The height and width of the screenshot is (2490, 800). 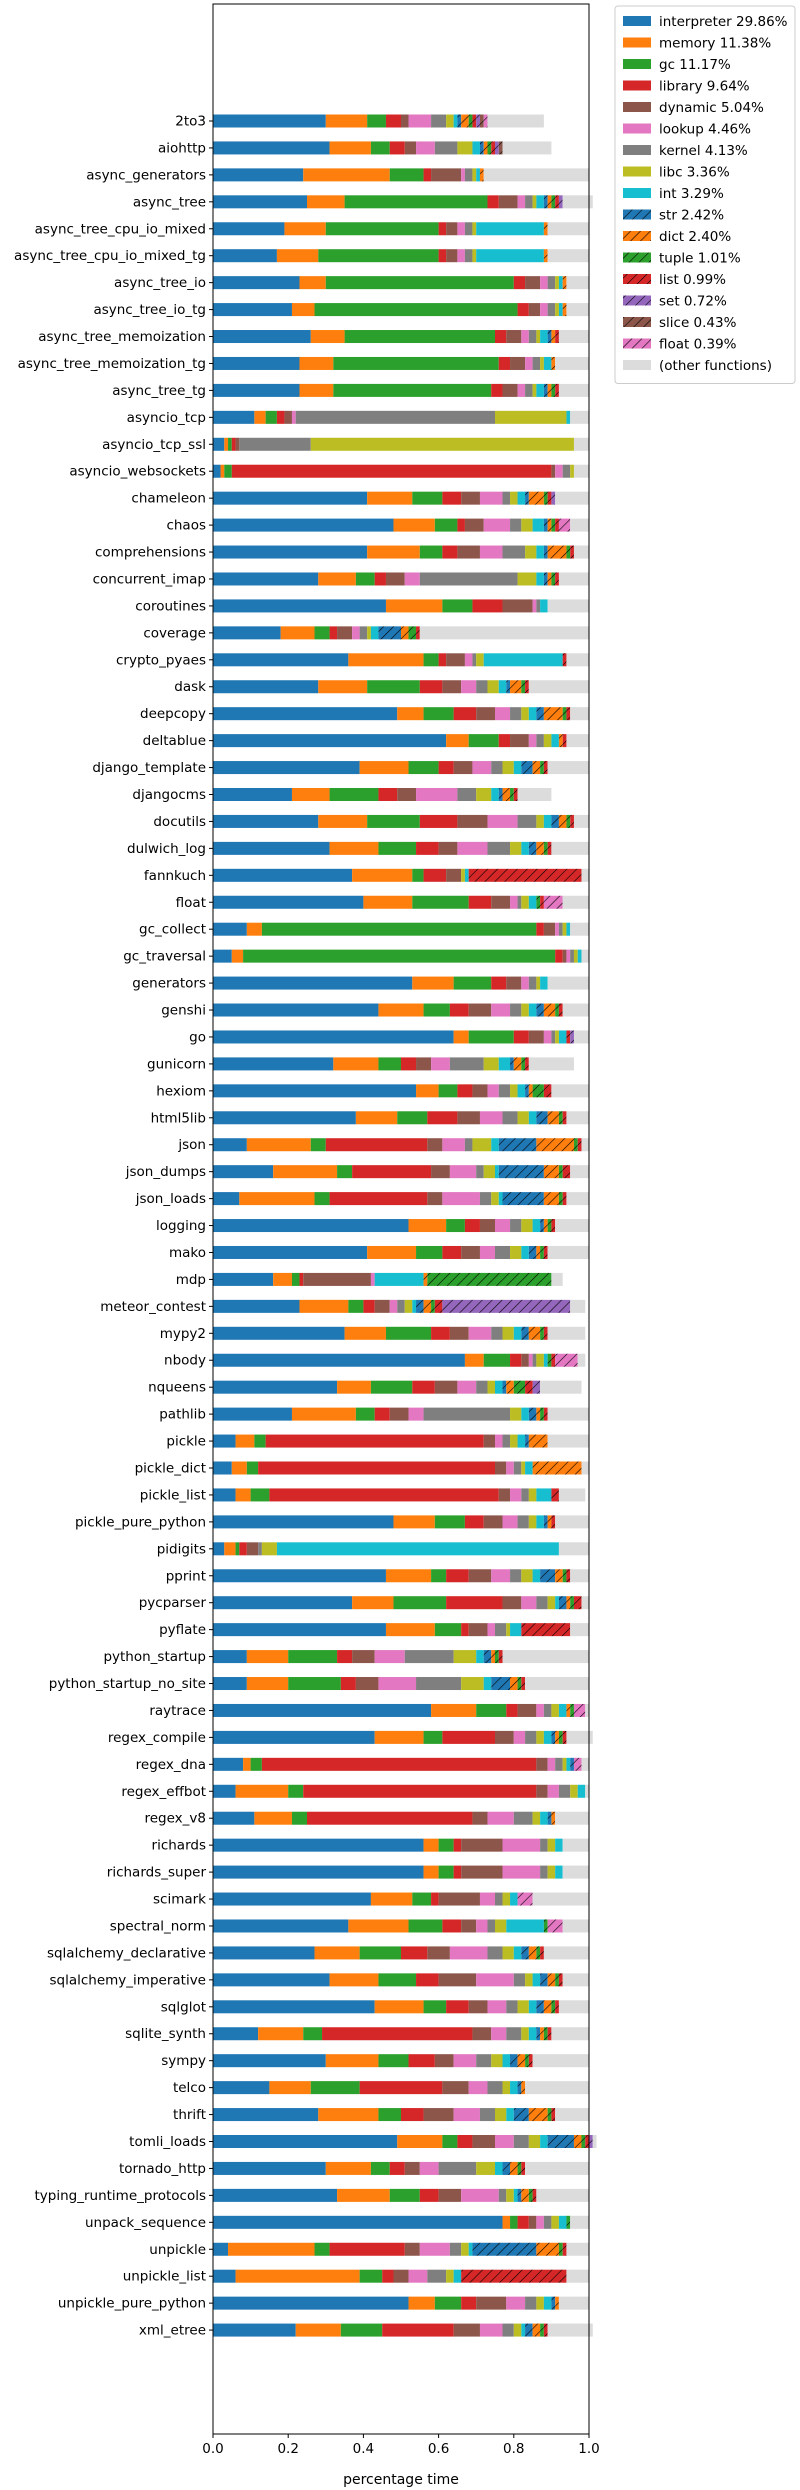 What do you see at coordinates (478, 121) in the screenshot?
I see `bar-segment-set` at bounding box center [478, 121].